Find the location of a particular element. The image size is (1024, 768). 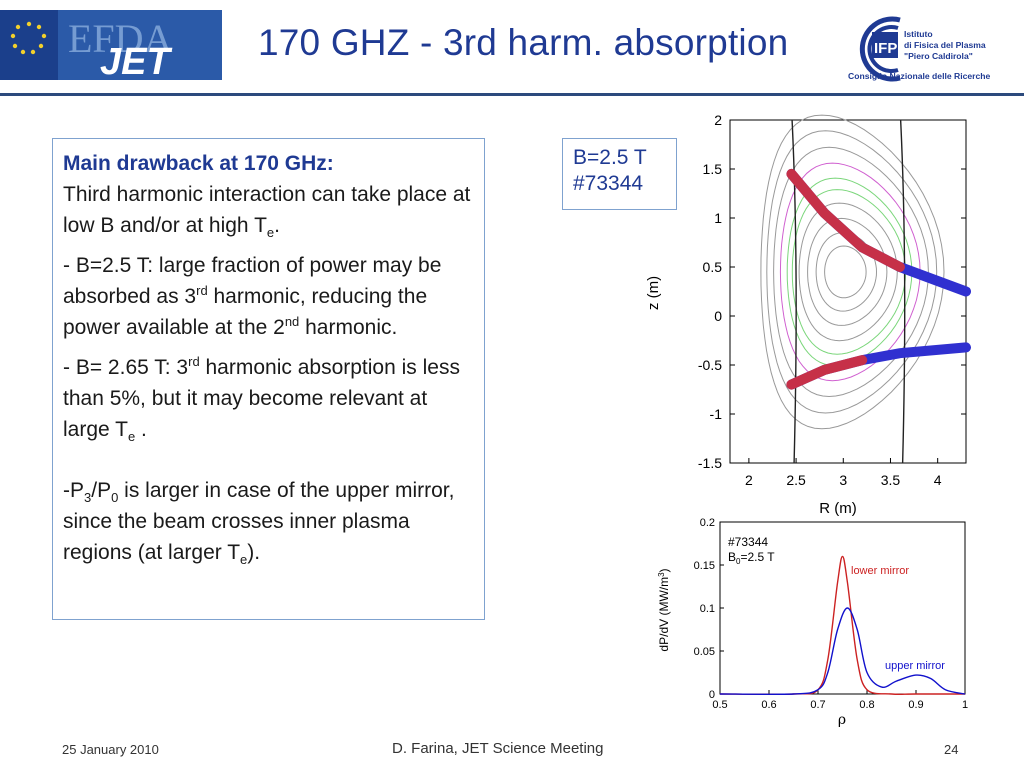

x-tick-label: 3 is located at coordinates (843, 480).